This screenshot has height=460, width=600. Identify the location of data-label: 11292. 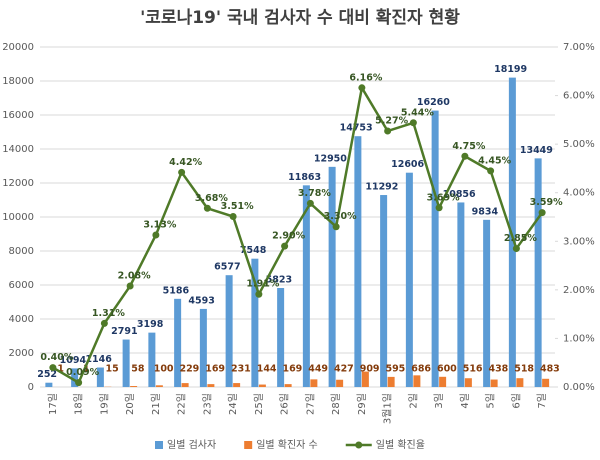
(381, 187).